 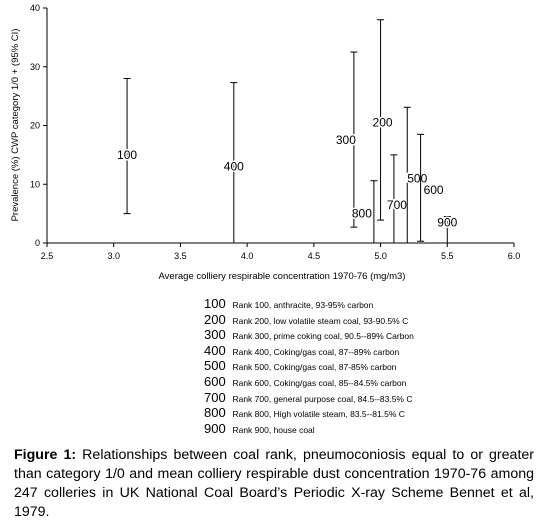 I want to click on point-label: 300, so click(x=346, y=140).